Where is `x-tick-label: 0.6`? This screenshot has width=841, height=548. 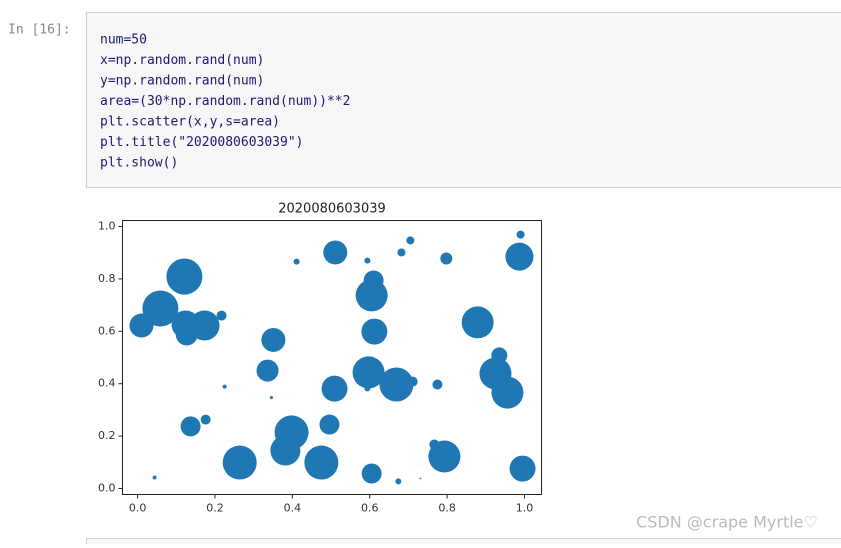
x-tick-label: 0.6 is located at coordinates (370, 508).